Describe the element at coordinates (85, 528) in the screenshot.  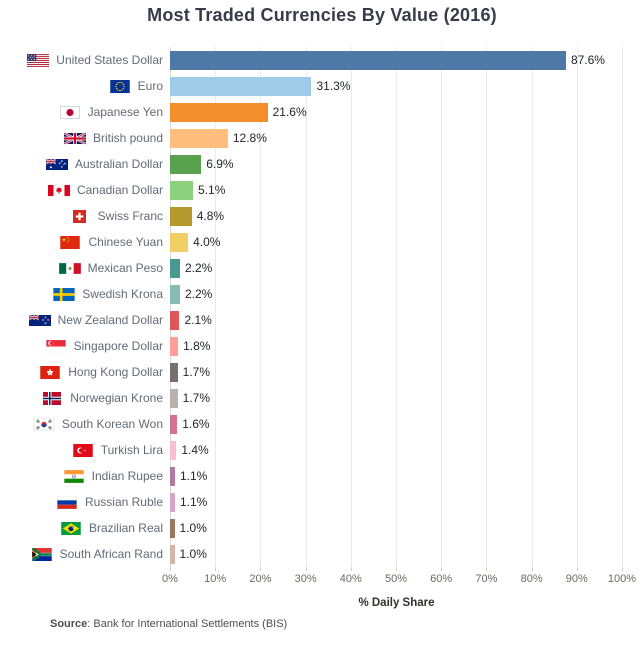
I see `row-label-group: Brazilian Real` at that location.